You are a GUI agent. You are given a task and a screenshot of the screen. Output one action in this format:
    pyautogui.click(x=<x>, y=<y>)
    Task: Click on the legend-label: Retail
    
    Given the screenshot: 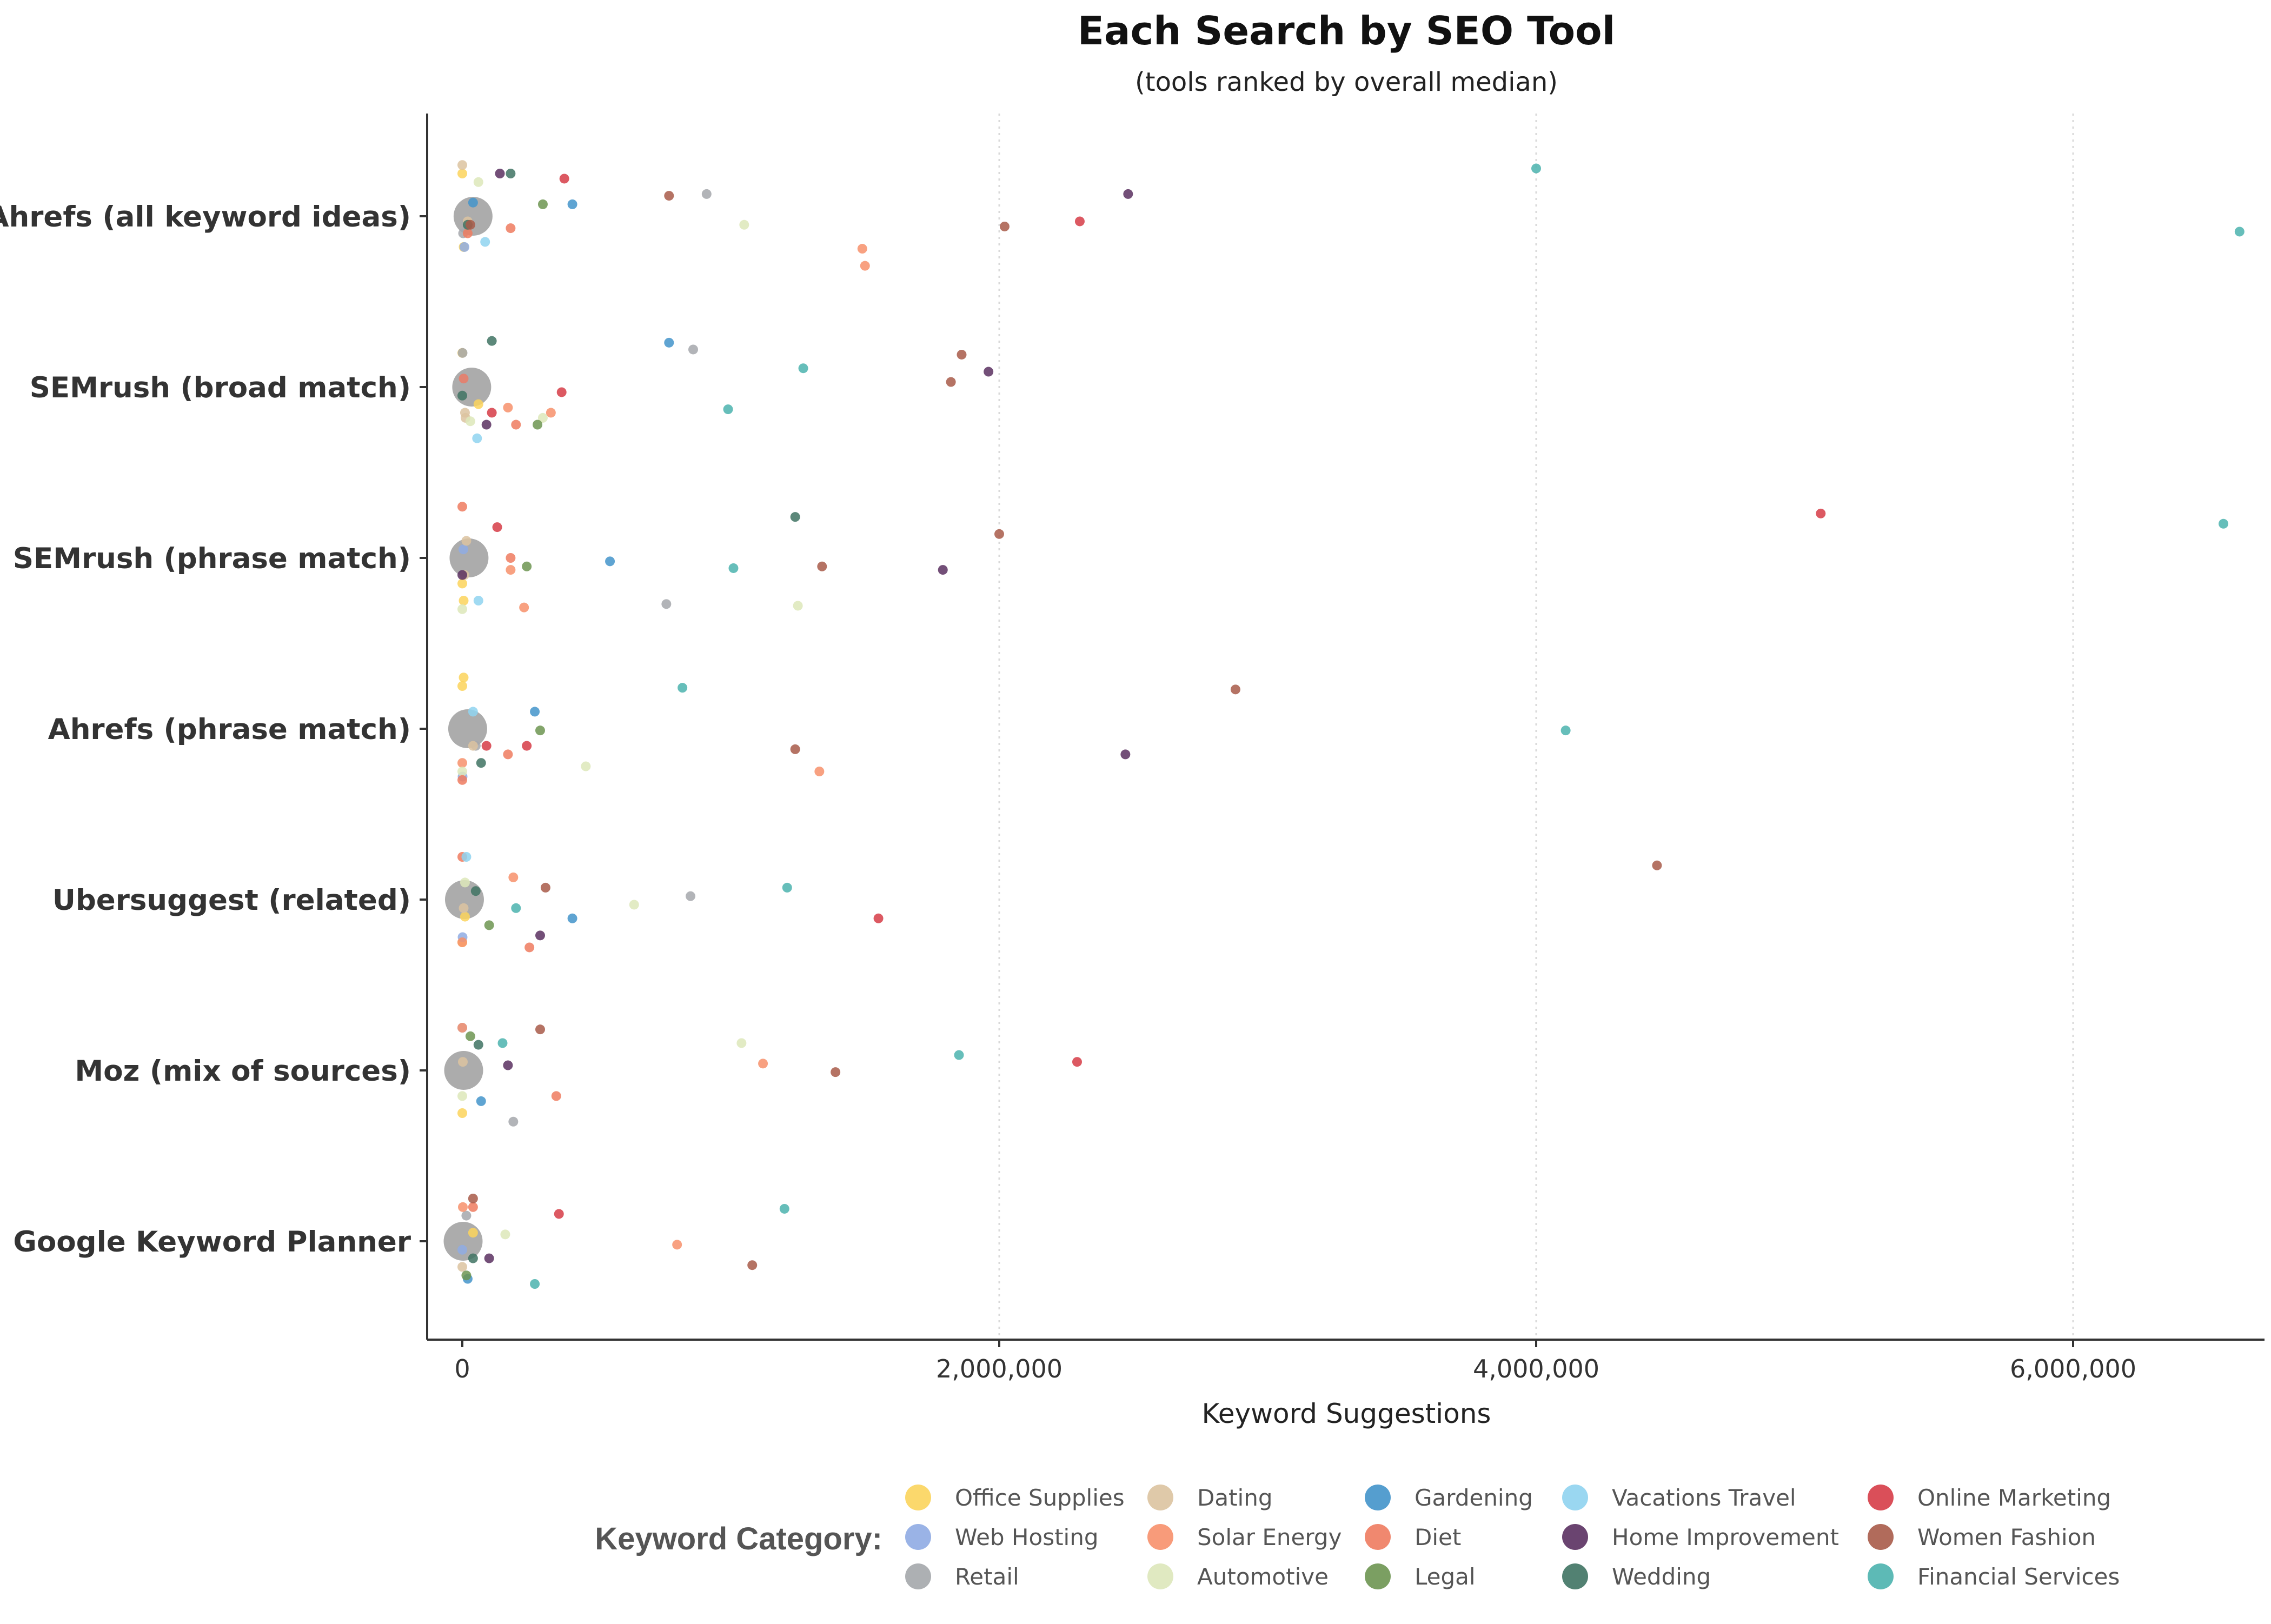 What is the action you would take?
    pyautogui.click(x=987, y=1576)
    